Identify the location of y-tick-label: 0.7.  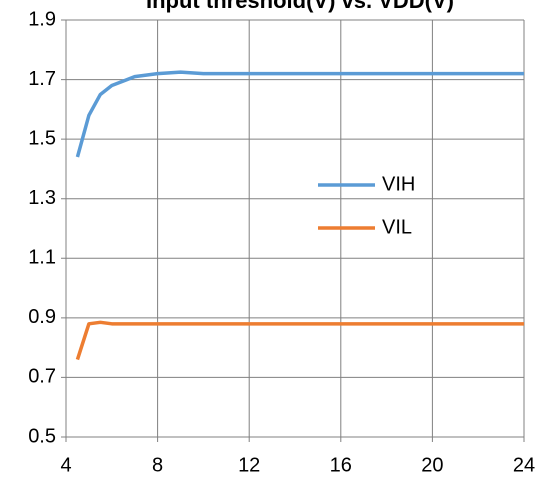
(42, 377).